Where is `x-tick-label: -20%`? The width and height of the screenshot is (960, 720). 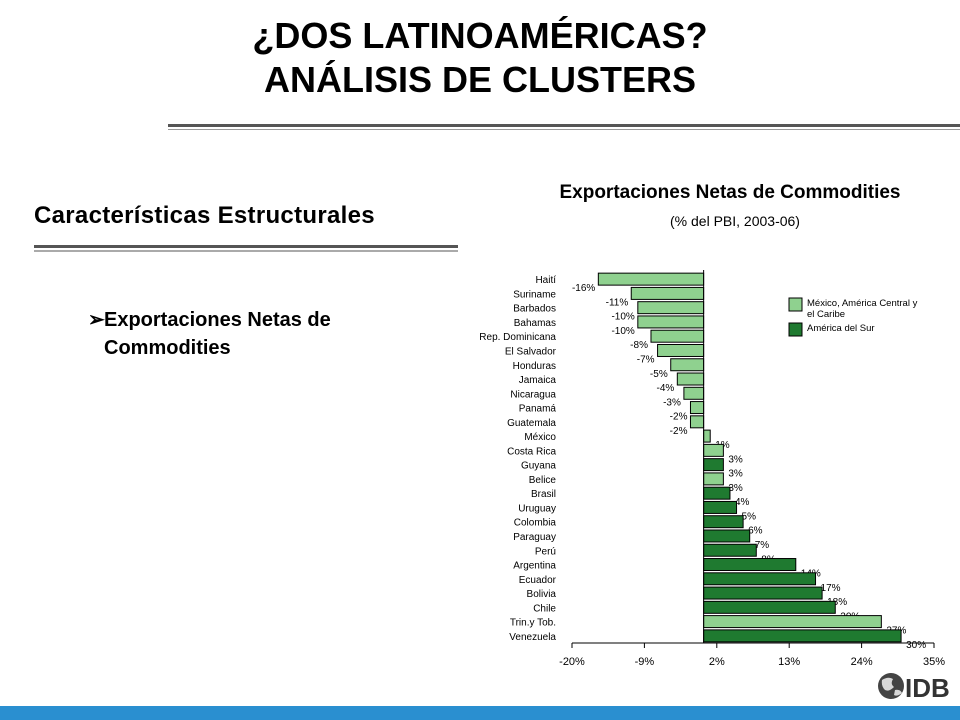 x-tick-label: -20% is located at coordinates (572, 662).